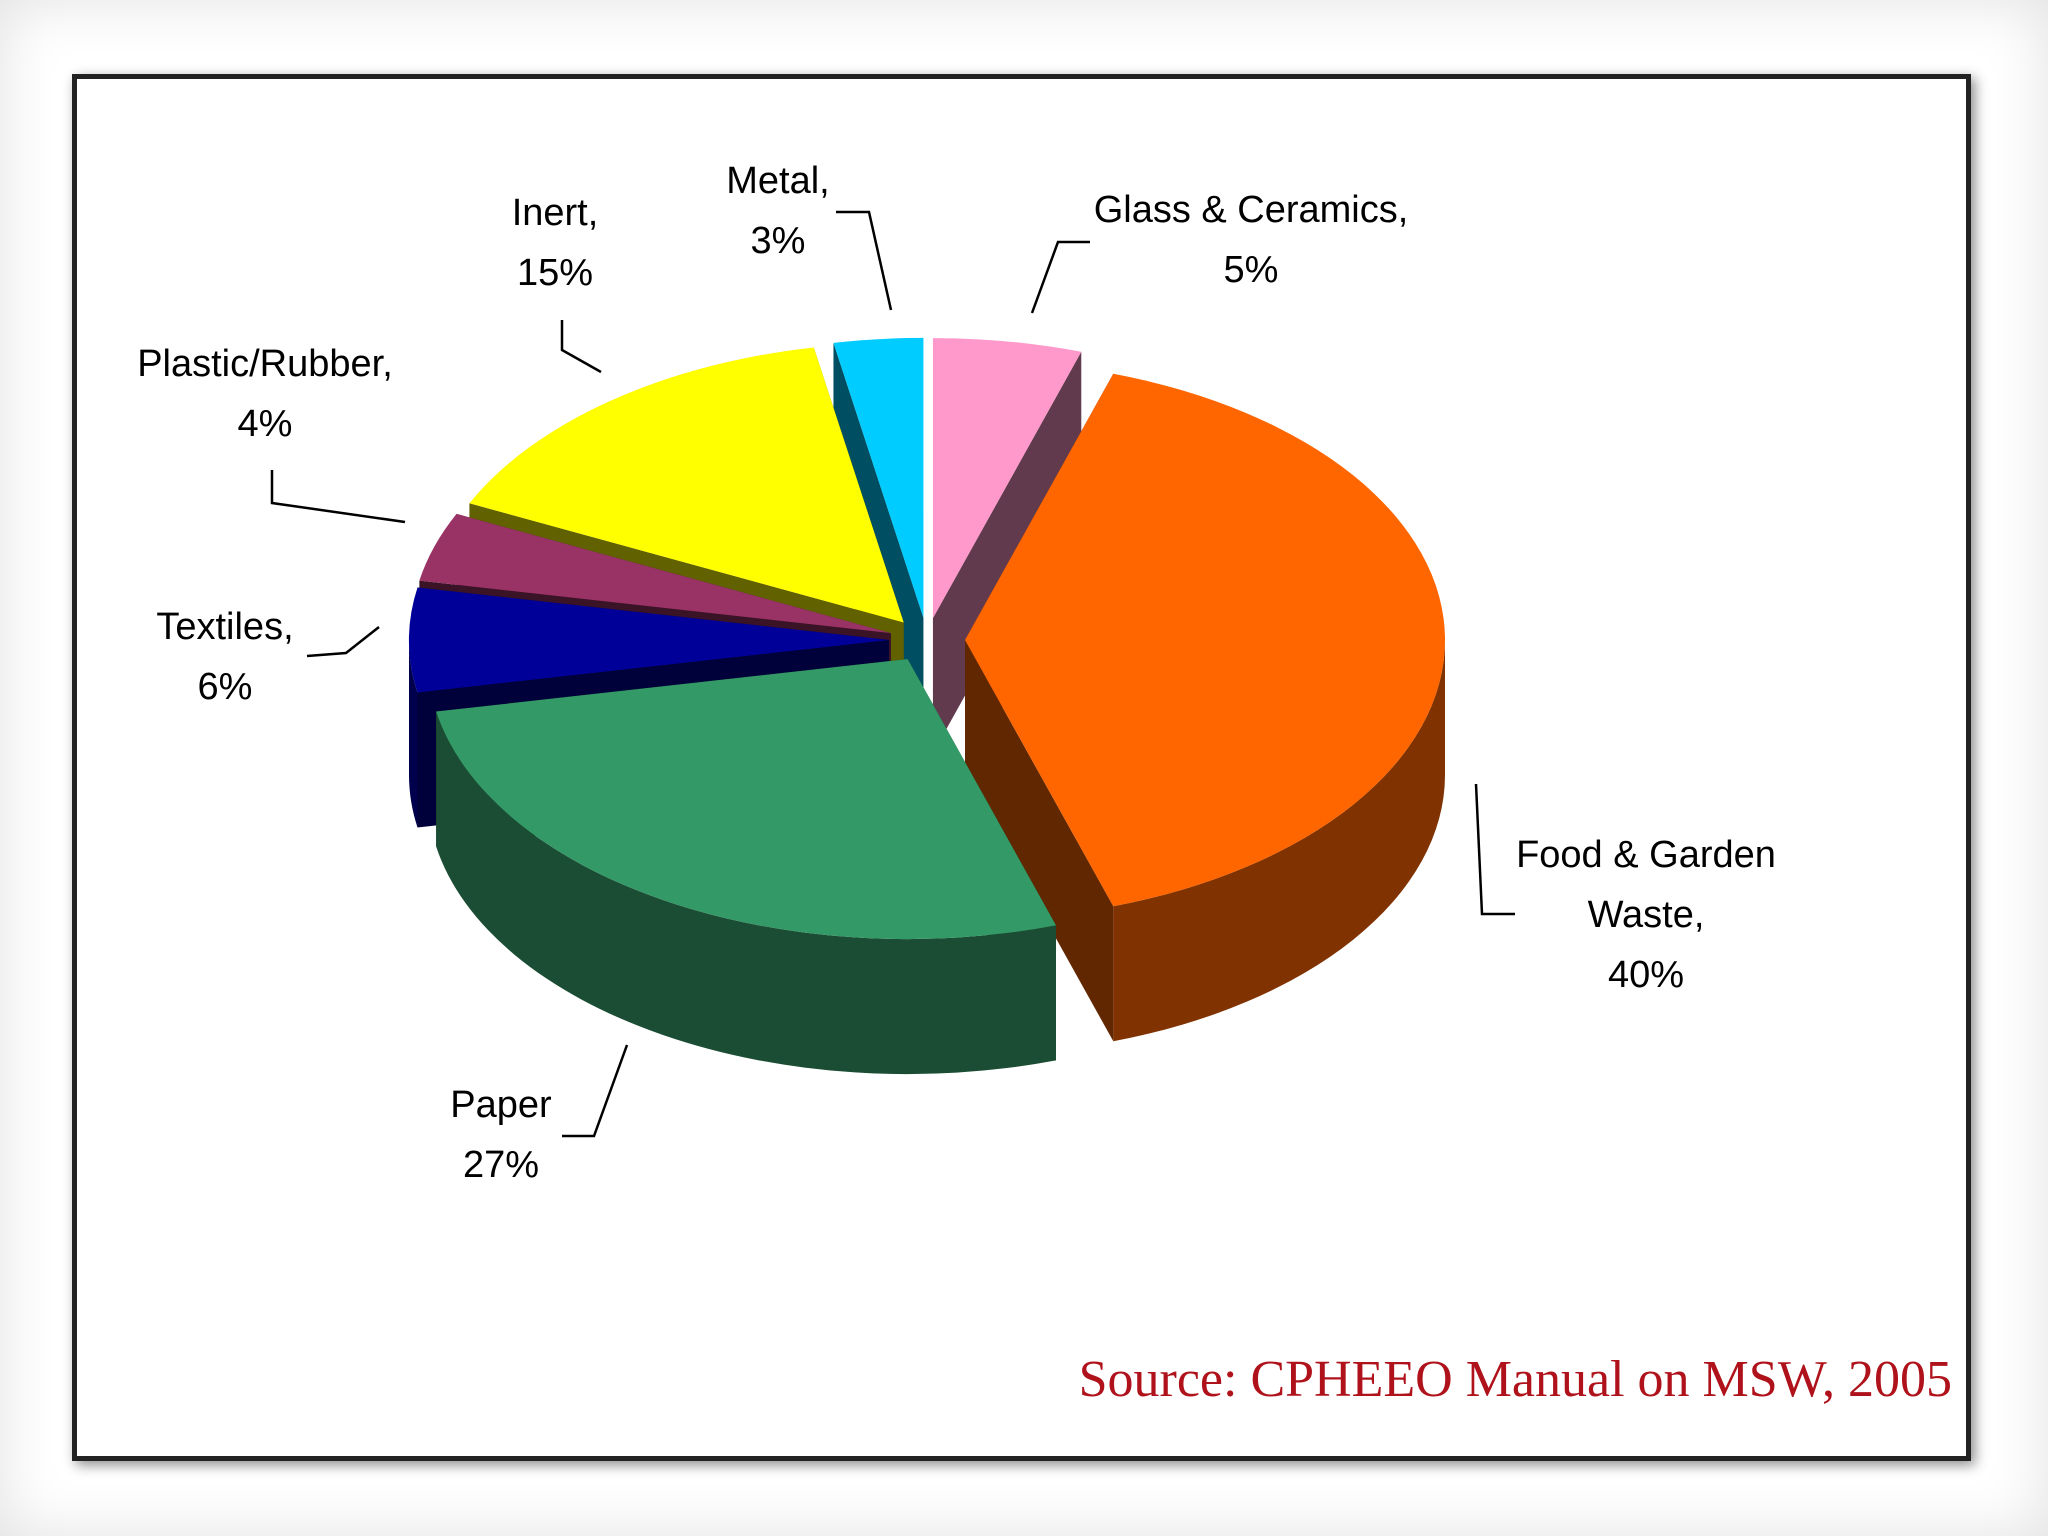 The height and width of the screenshot is (1536, 2048). What do you see at coordinates (501, 1165) in the screenshot?
I see `value-label: 27%` at bounding box center [501, 1165].